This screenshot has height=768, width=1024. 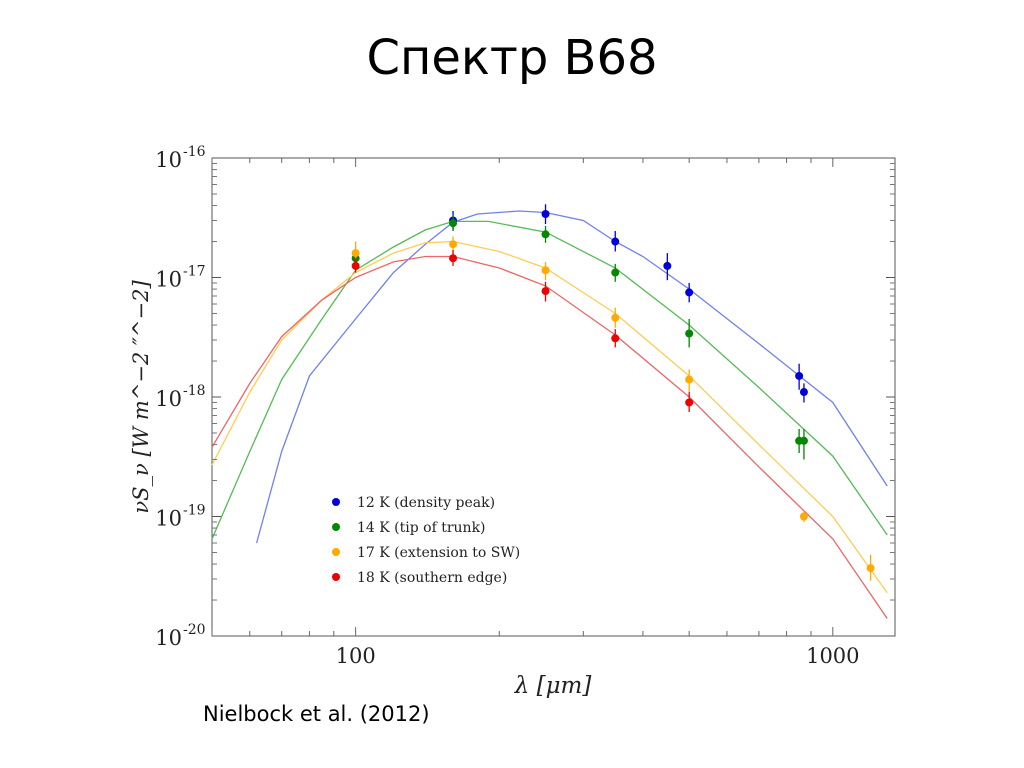 I want to click on y-tick-exponent: -20, so click(x=194, y=630).